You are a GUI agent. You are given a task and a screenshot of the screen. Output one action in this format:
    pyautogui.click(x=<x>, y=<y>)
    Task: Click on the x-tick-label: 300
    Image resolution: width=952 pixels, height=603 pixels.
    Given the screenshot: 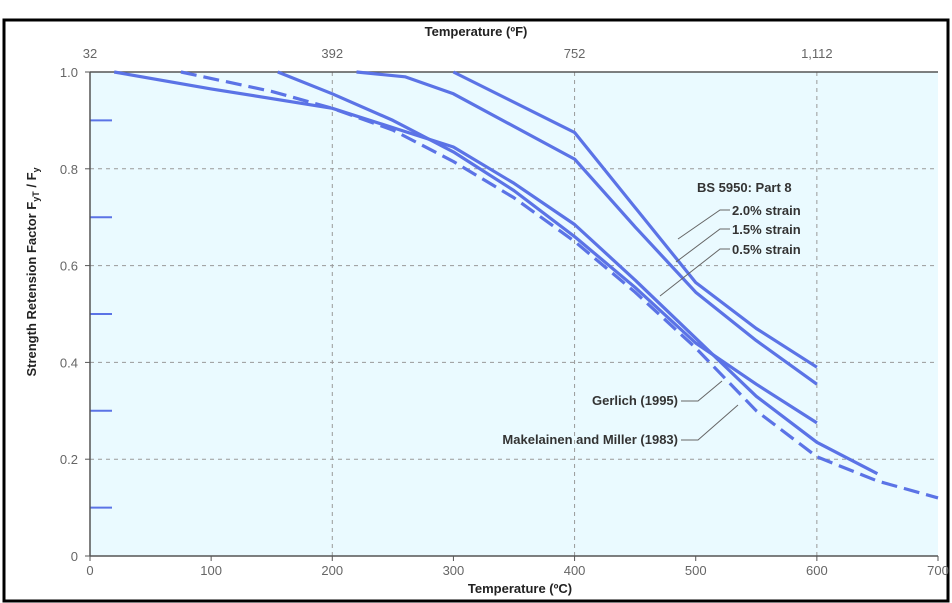 What is the action you would take?
    pyautogui.click(x=454, y=570)
    